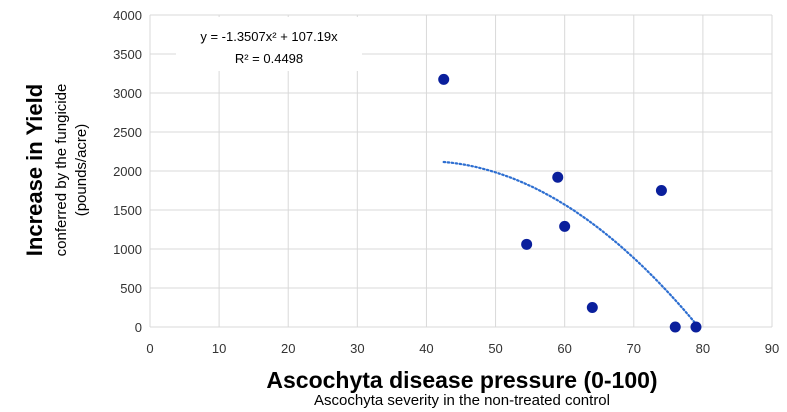  What do you see at coordinates (127, 132) in the screenshot?
I see `y-tick-label: 2500` at bounding box center [127, 132].